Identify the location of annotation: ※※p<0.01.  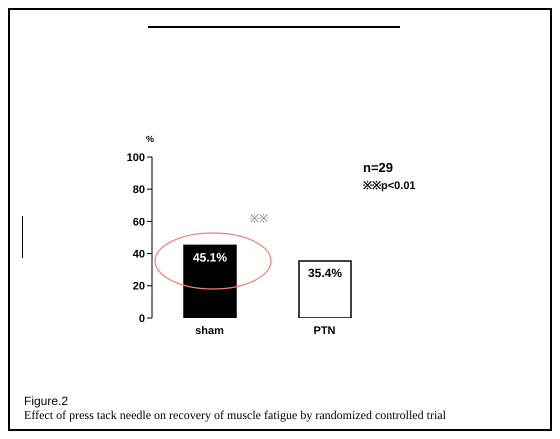
(389, 185).